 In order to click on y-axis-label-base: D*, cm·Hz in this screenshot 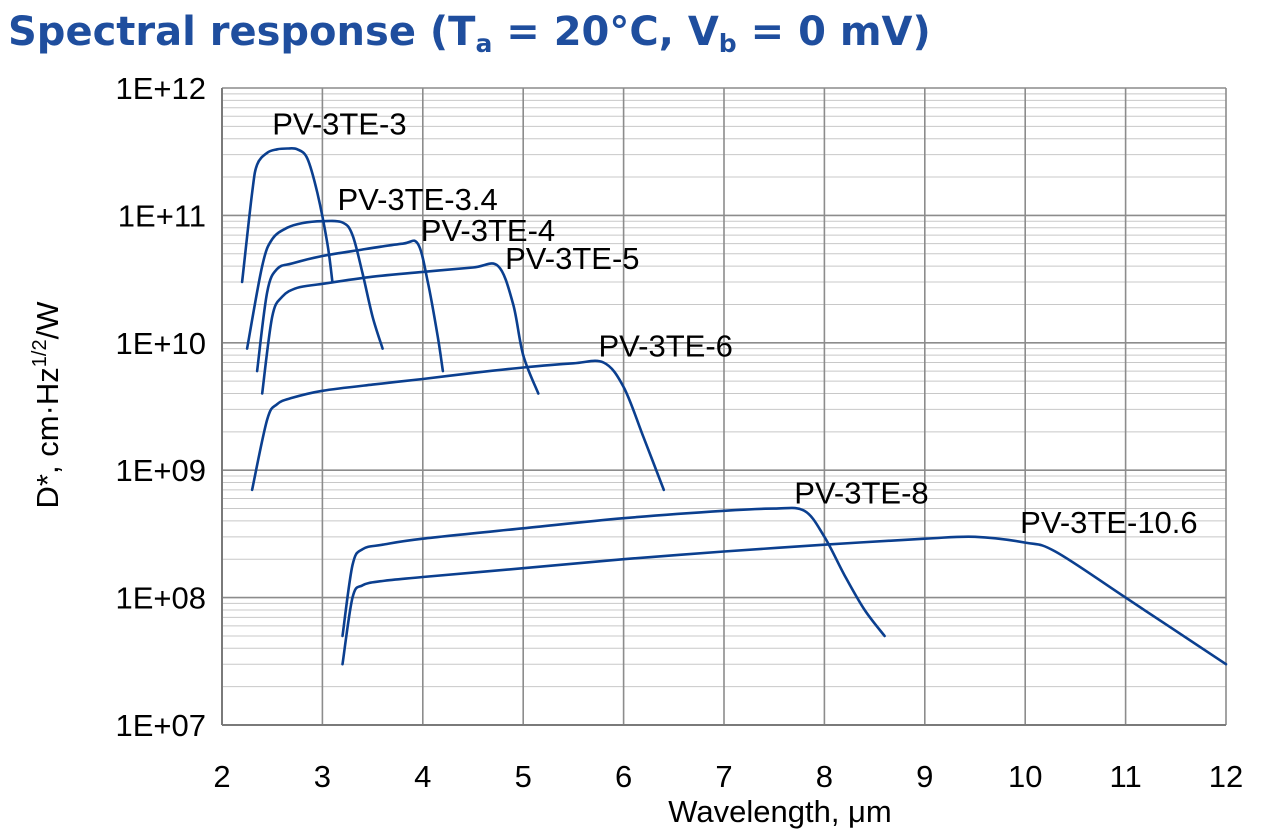, I will do `click(47, 437)`.